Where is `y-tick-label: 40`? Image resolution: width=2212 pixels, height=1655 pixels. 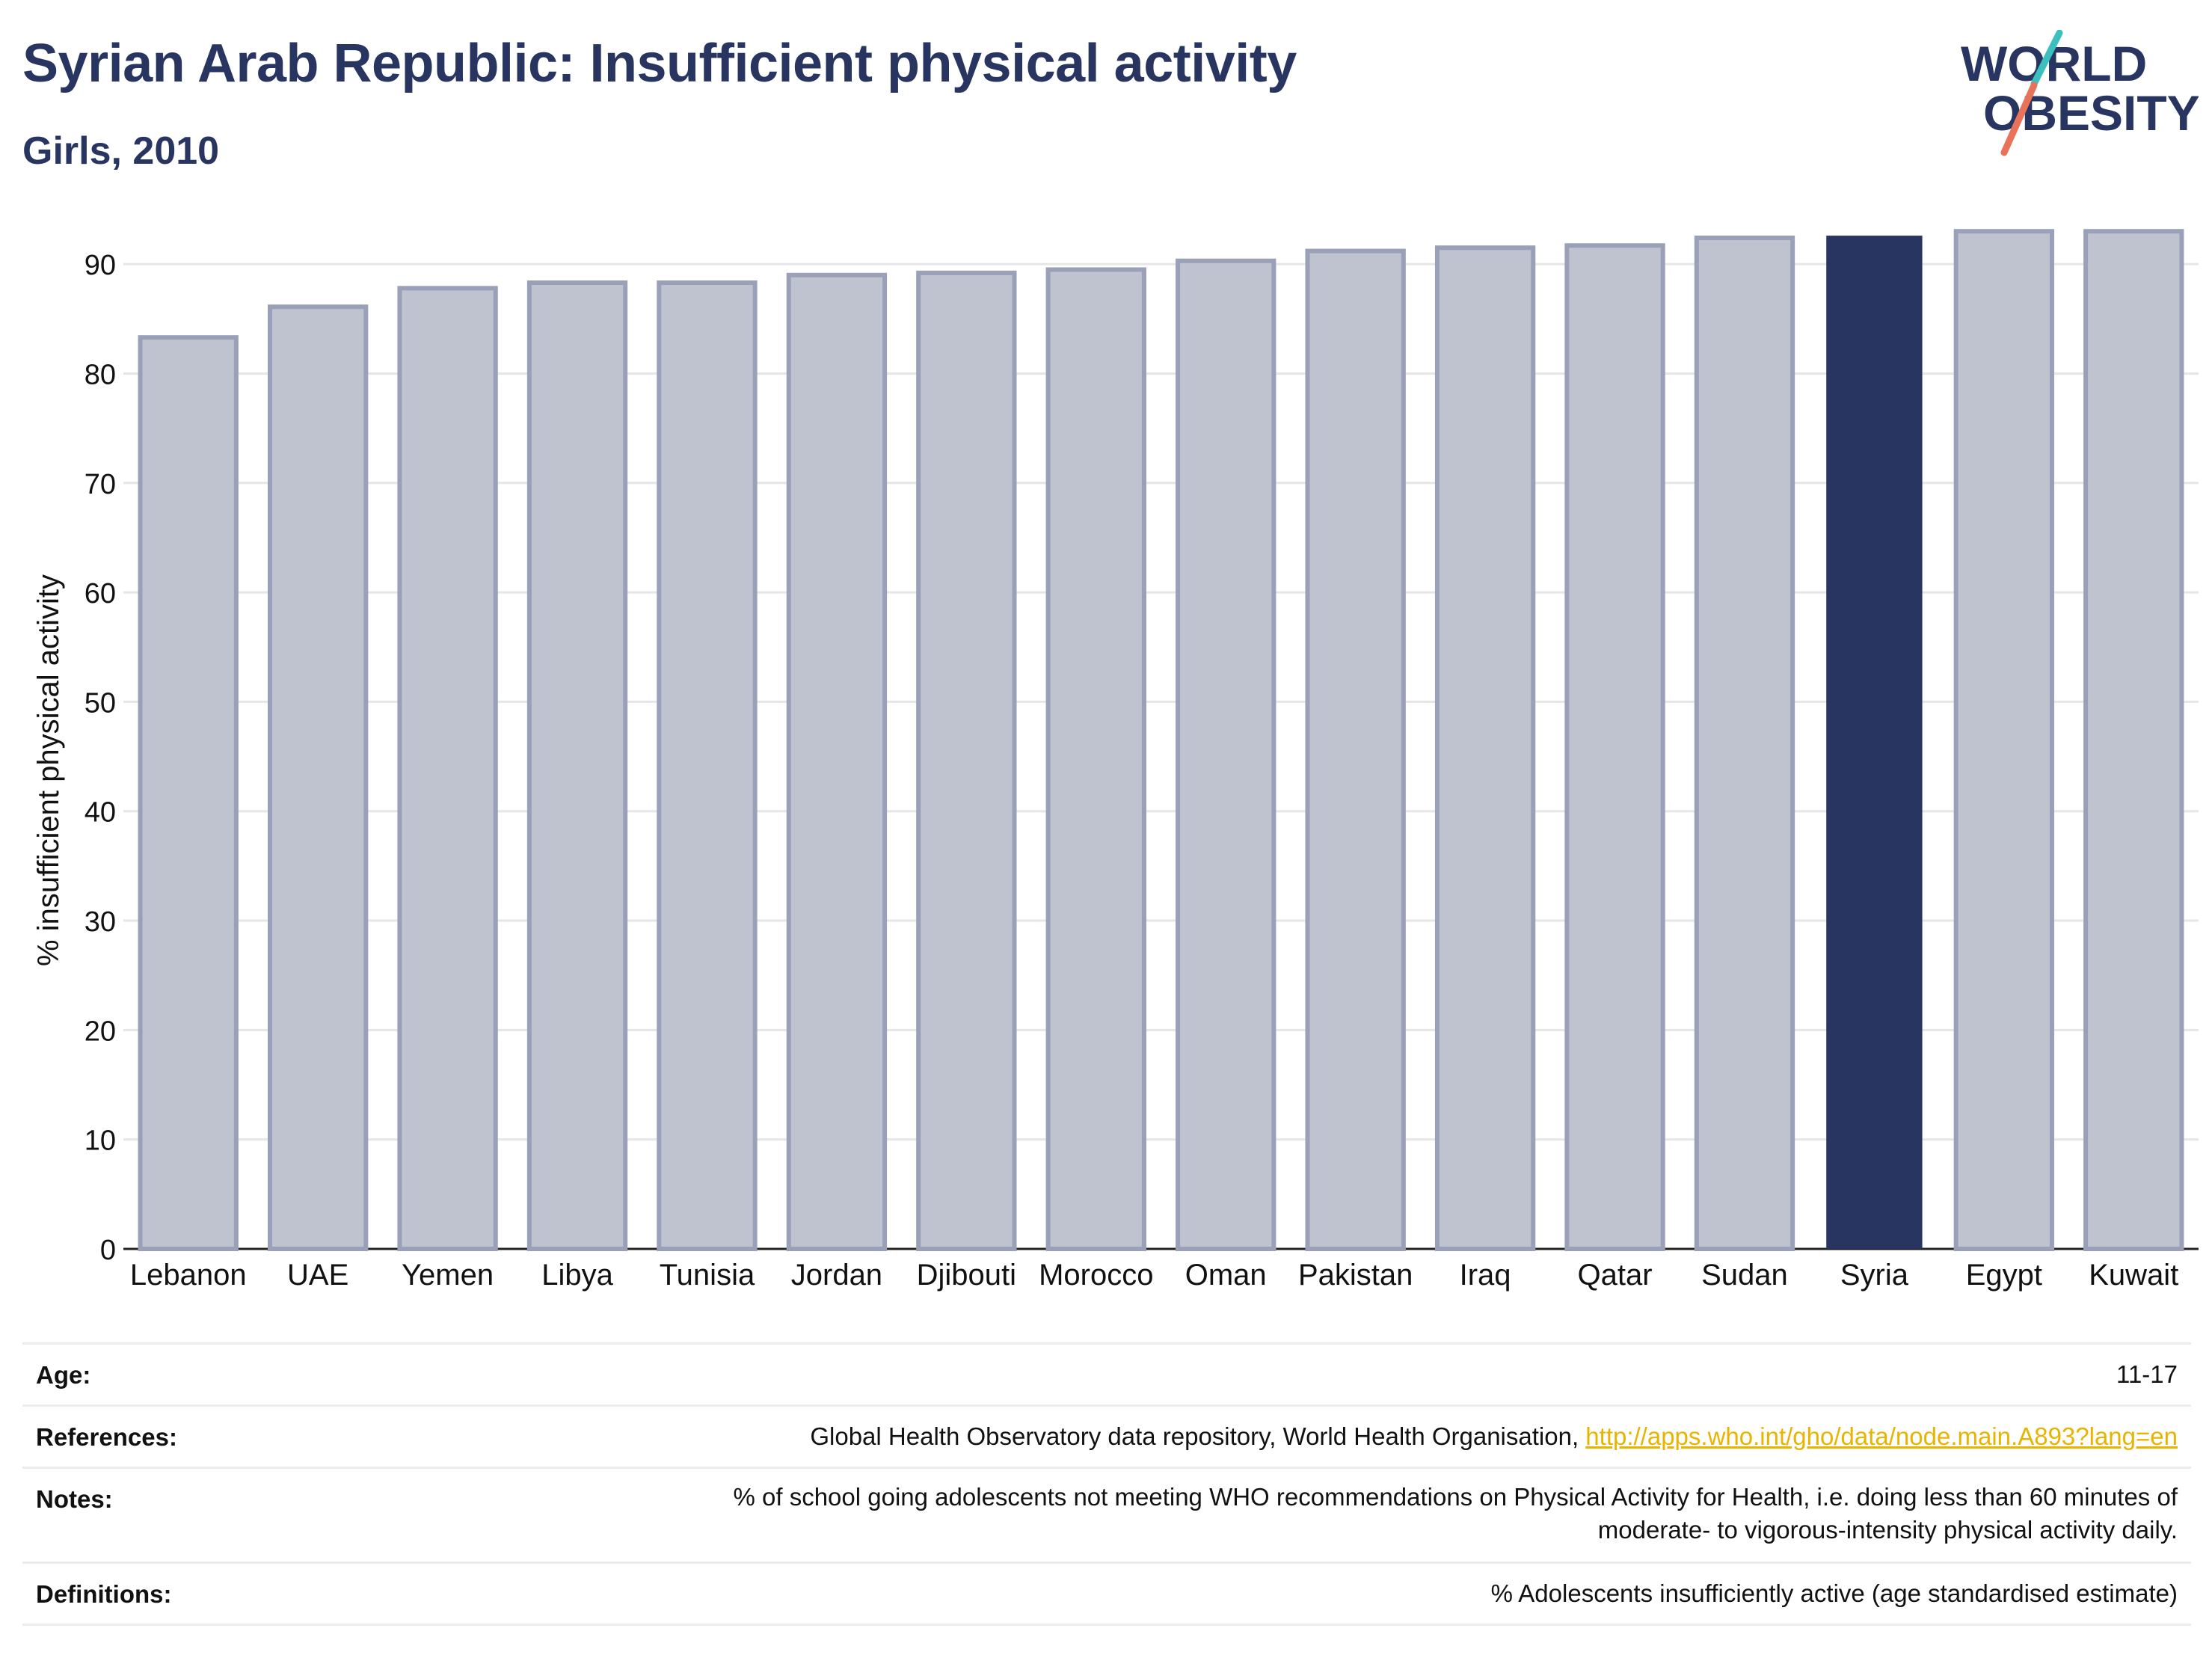
y-tick-label: 40 is located at coordinates (100, 813).